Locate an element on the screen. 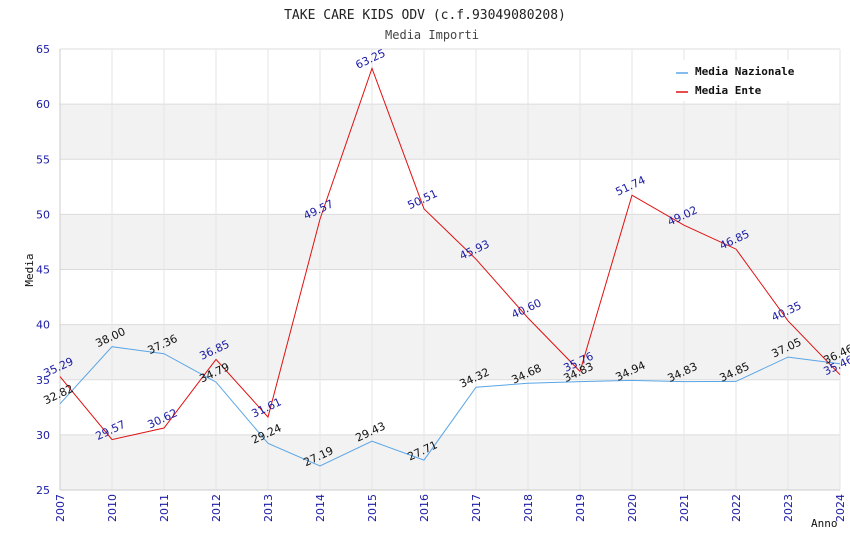  y-tick-label: 55 is located at coordinates (43, 159).